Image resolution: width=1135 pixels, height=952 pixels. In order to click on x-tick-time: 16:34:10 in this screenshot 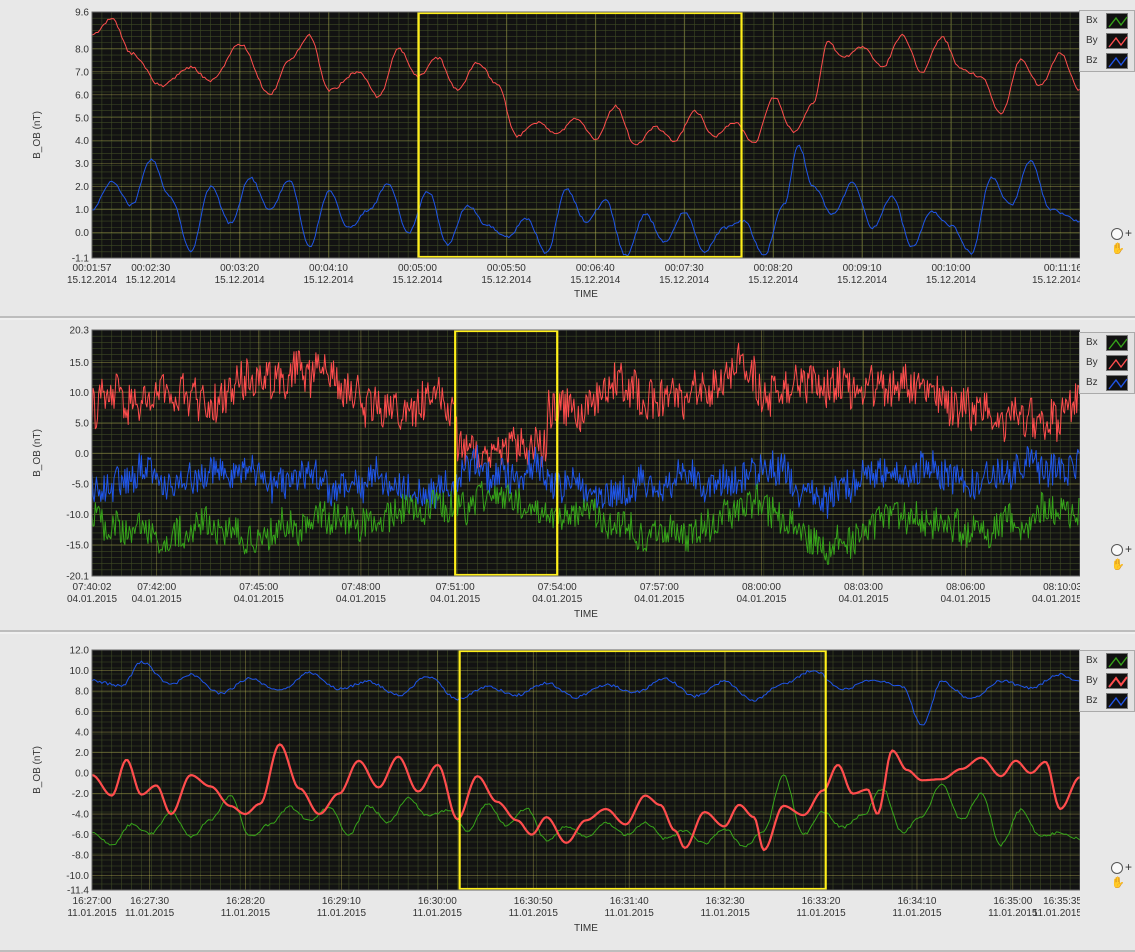, I will do `click(917, 901)`.